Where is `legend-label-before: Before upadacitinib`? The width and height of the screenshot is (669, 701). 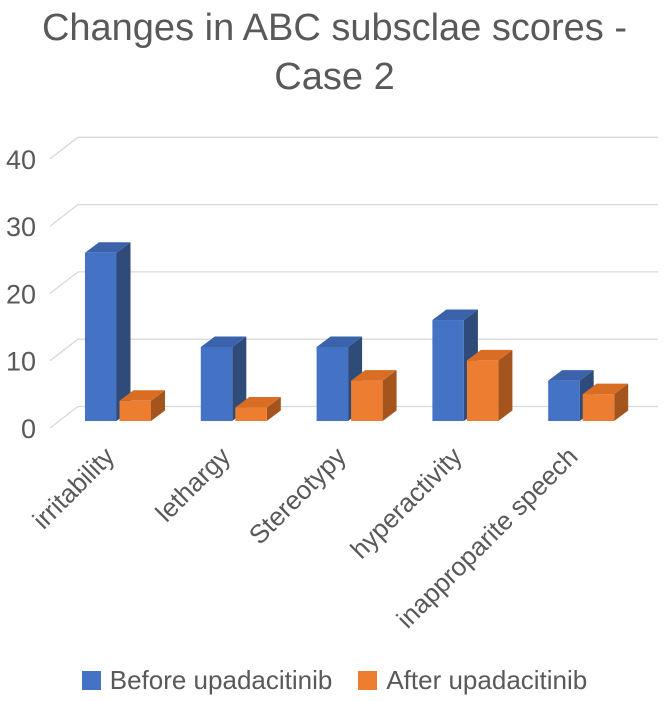 legend-label-before: Before upadacitinib is located at coordinates (221, 680).